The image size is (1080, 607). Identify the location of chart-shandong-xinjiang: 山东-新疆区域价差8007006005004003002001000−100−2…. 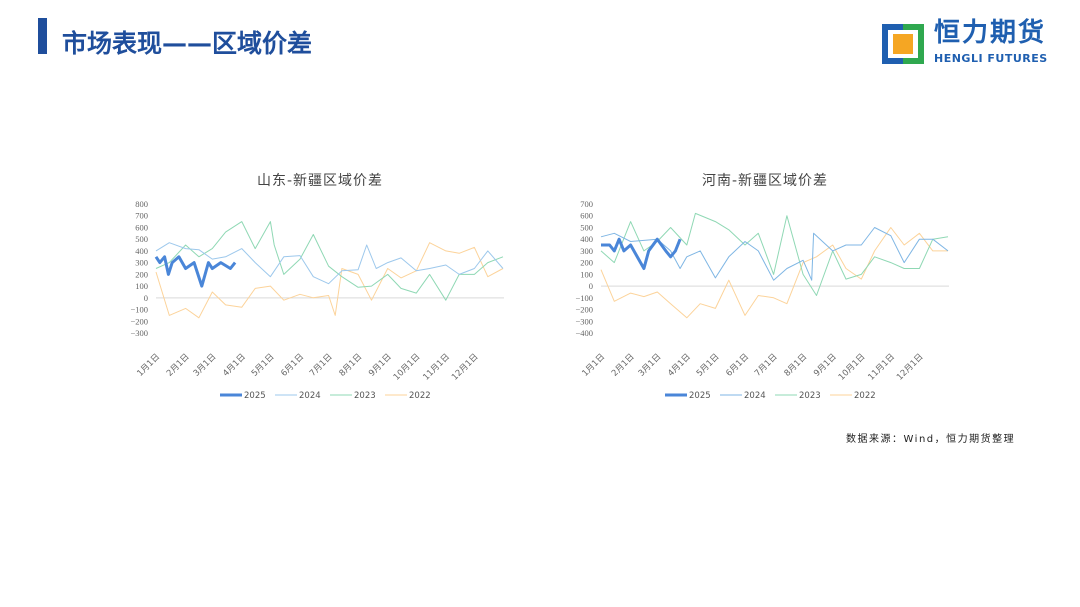
(317, 287).